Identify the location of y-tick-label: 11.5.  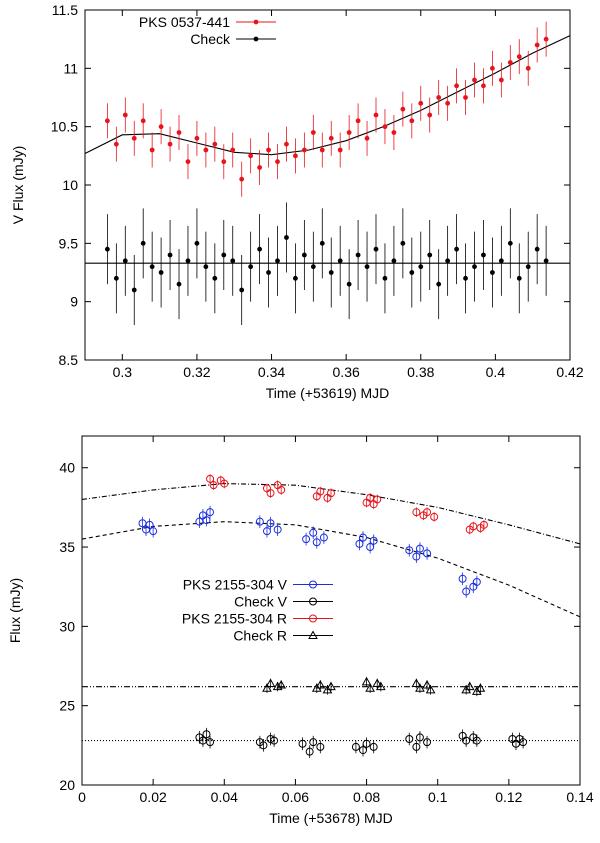
(65, 10).